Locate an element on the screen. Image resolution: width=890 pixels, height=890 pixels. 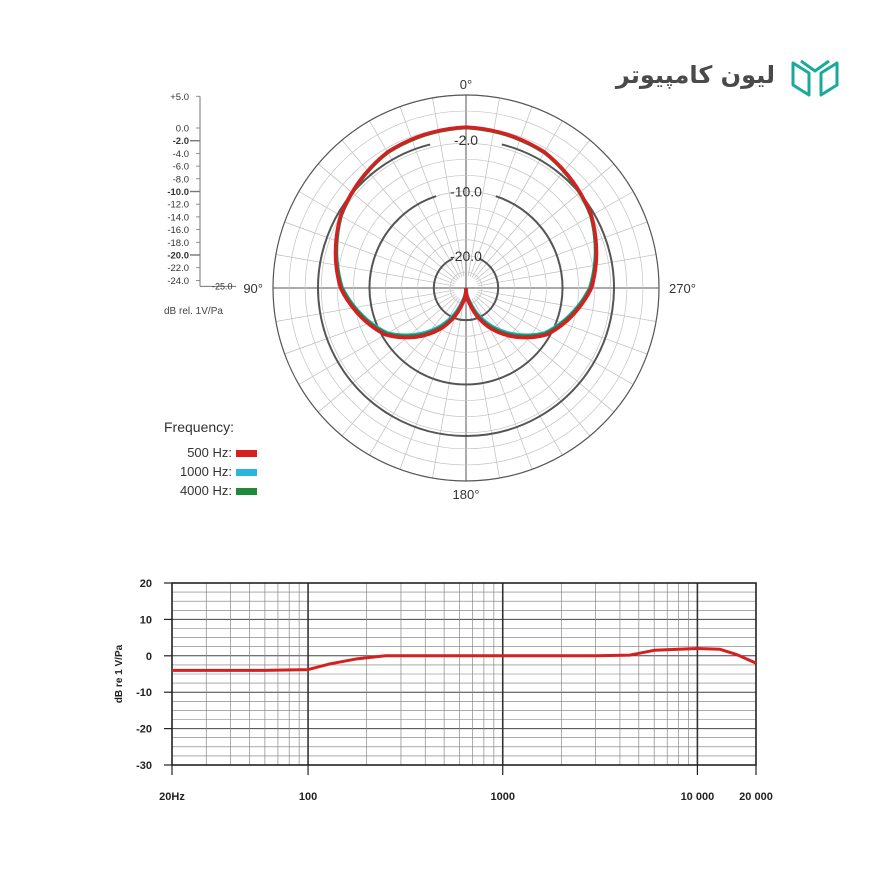
fr-x-tick-label: 100 is located at coordinates (308, 797).